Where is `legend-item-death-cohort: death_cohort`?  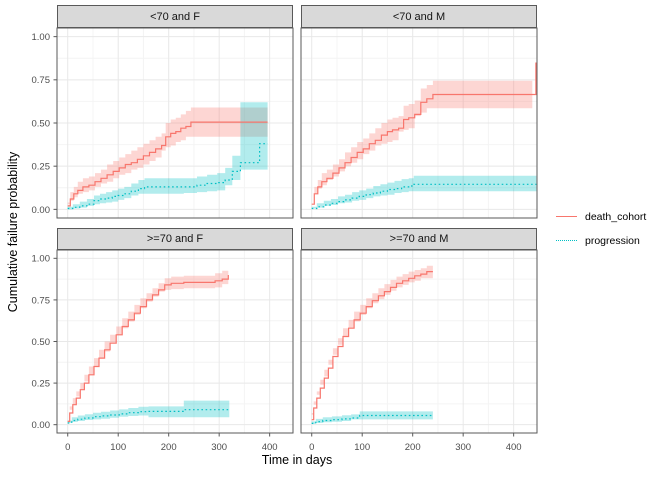
legend-item-death-cohort: death_cohort is located at coordinates (601, 216).